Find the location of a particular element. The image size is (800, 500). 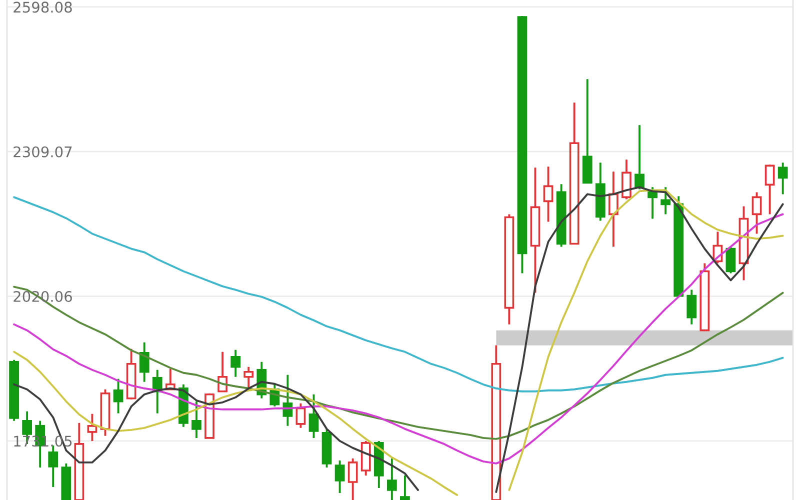

y-tick-label: 2309.07 is located at coordinates (43, 152).